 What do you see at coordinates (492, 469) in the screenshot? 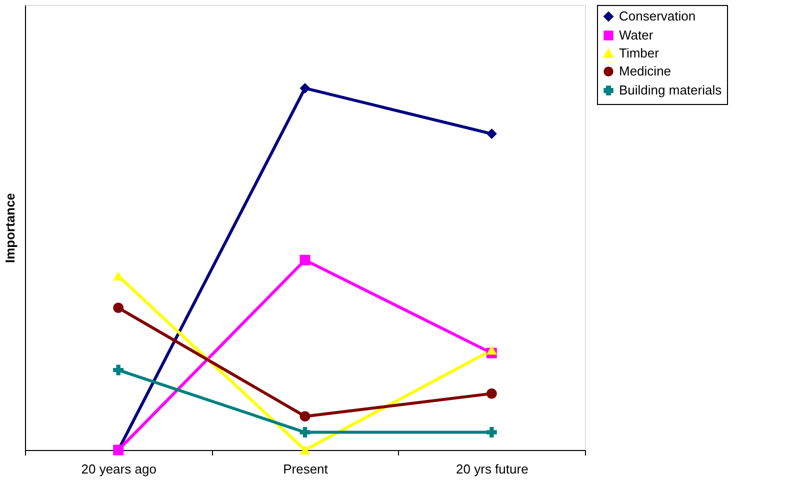
I see `x-tick-label: 20 yrs future` at bounding box center [492, 469].